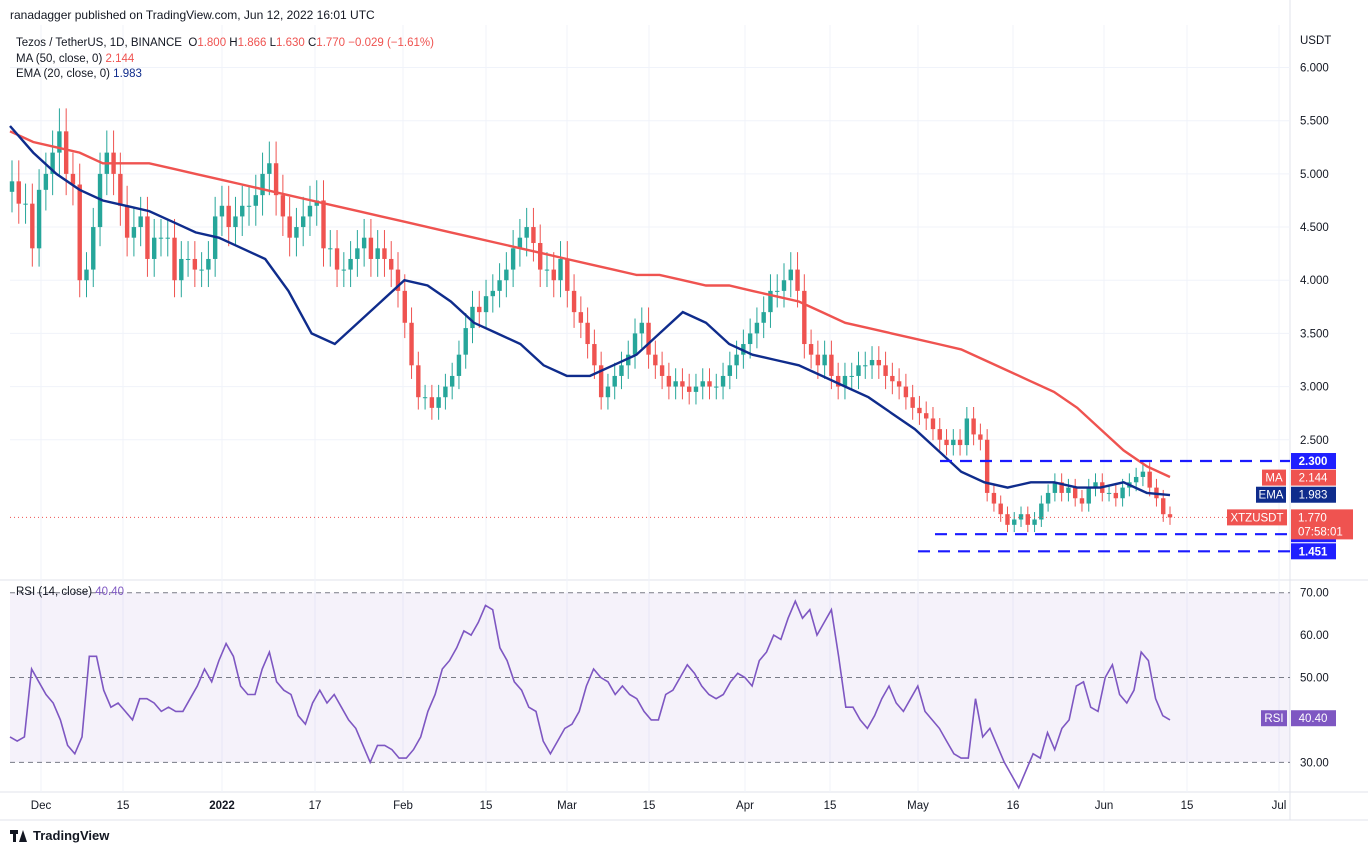 The height and width of the screenshot is (855, 1368). What do you see at coordinates (331, 43) in the screenshot?
I see `close-value: 1.770` at bounding box center [331, 43].